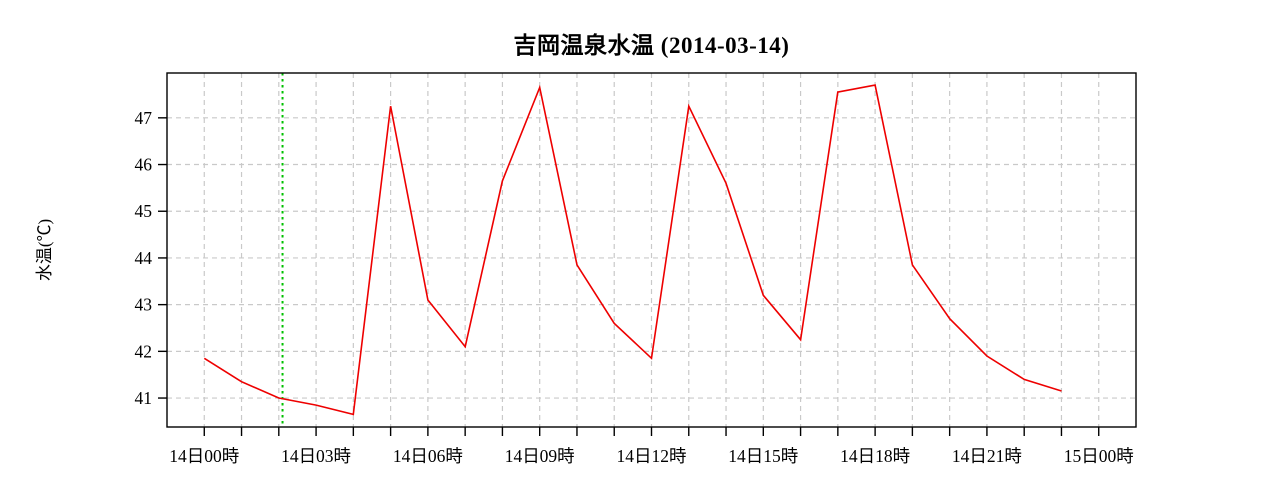 This screenshot has height=500, width=1280. Describe the element at coordinates (540, 456) in the screenshot. I see `x-tick-label: 14日09時` at that location.